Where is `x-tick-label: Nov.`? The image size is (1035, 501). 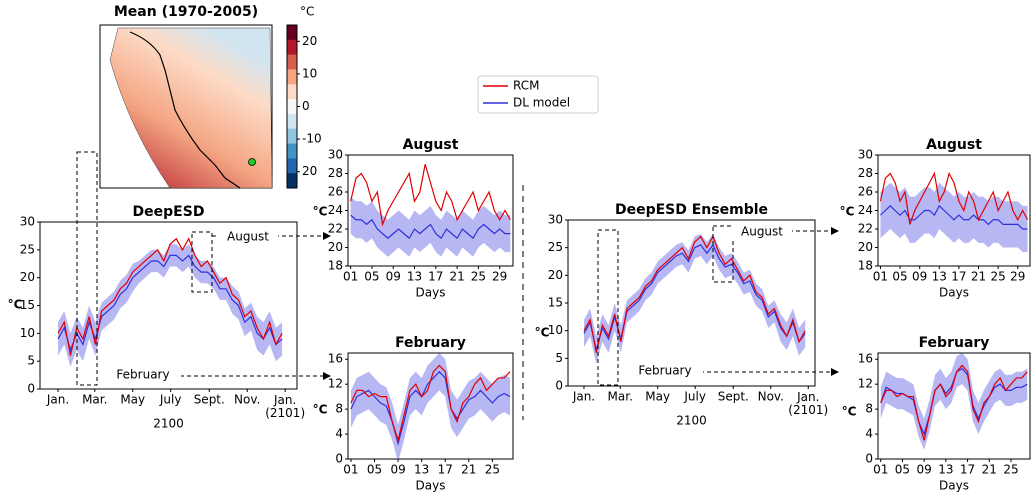
x-tick-label: Nov. is located at coordinates (771, 397).